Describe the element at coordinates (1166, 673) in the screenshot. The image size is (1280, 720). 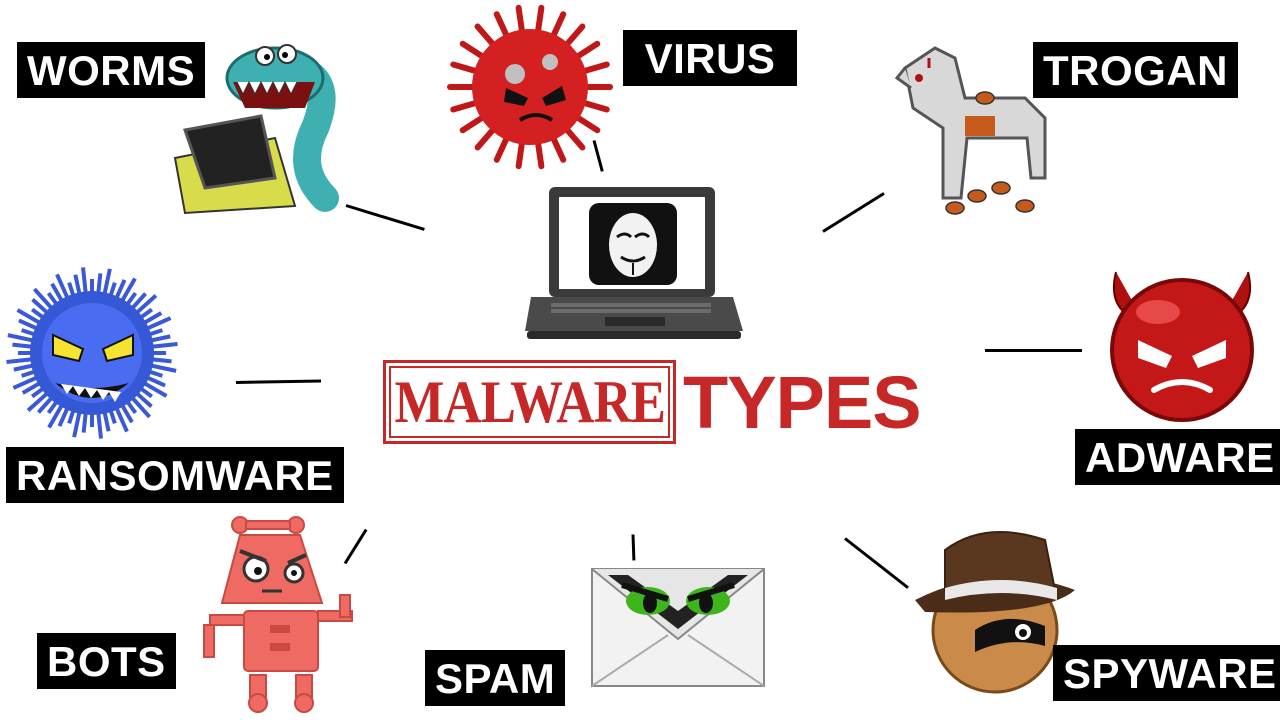
I see `label-spyware: SPYWARE` at that location.